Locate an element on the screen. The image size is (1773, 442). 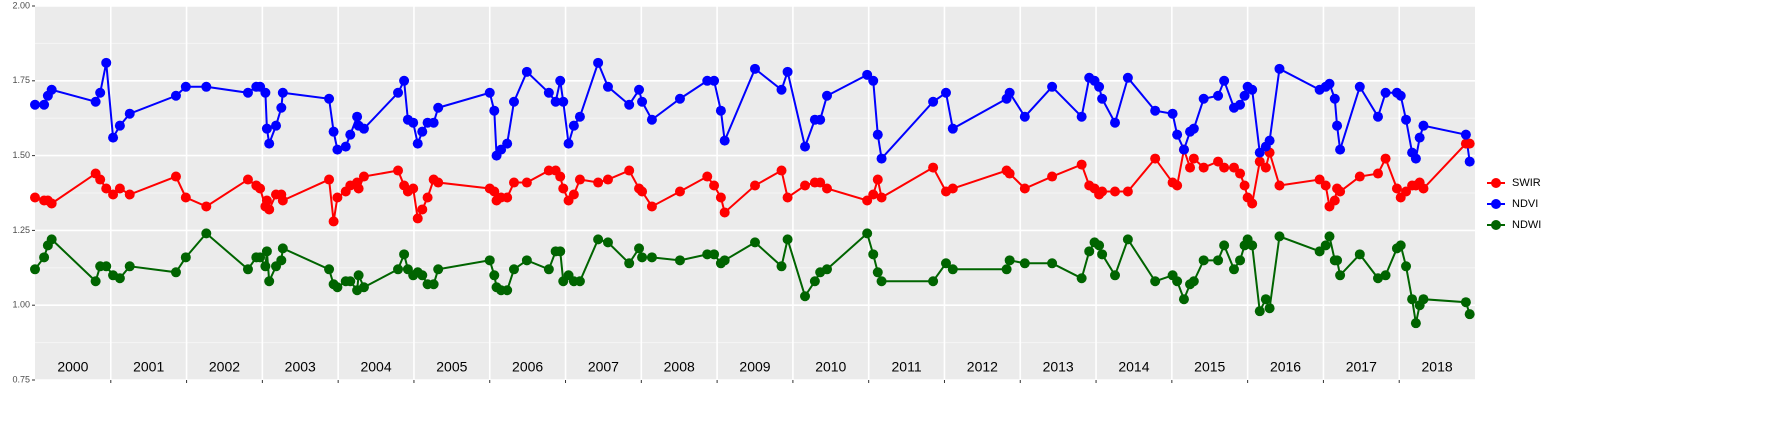
year-label: 2014 is located at coordinates (1133, 367).